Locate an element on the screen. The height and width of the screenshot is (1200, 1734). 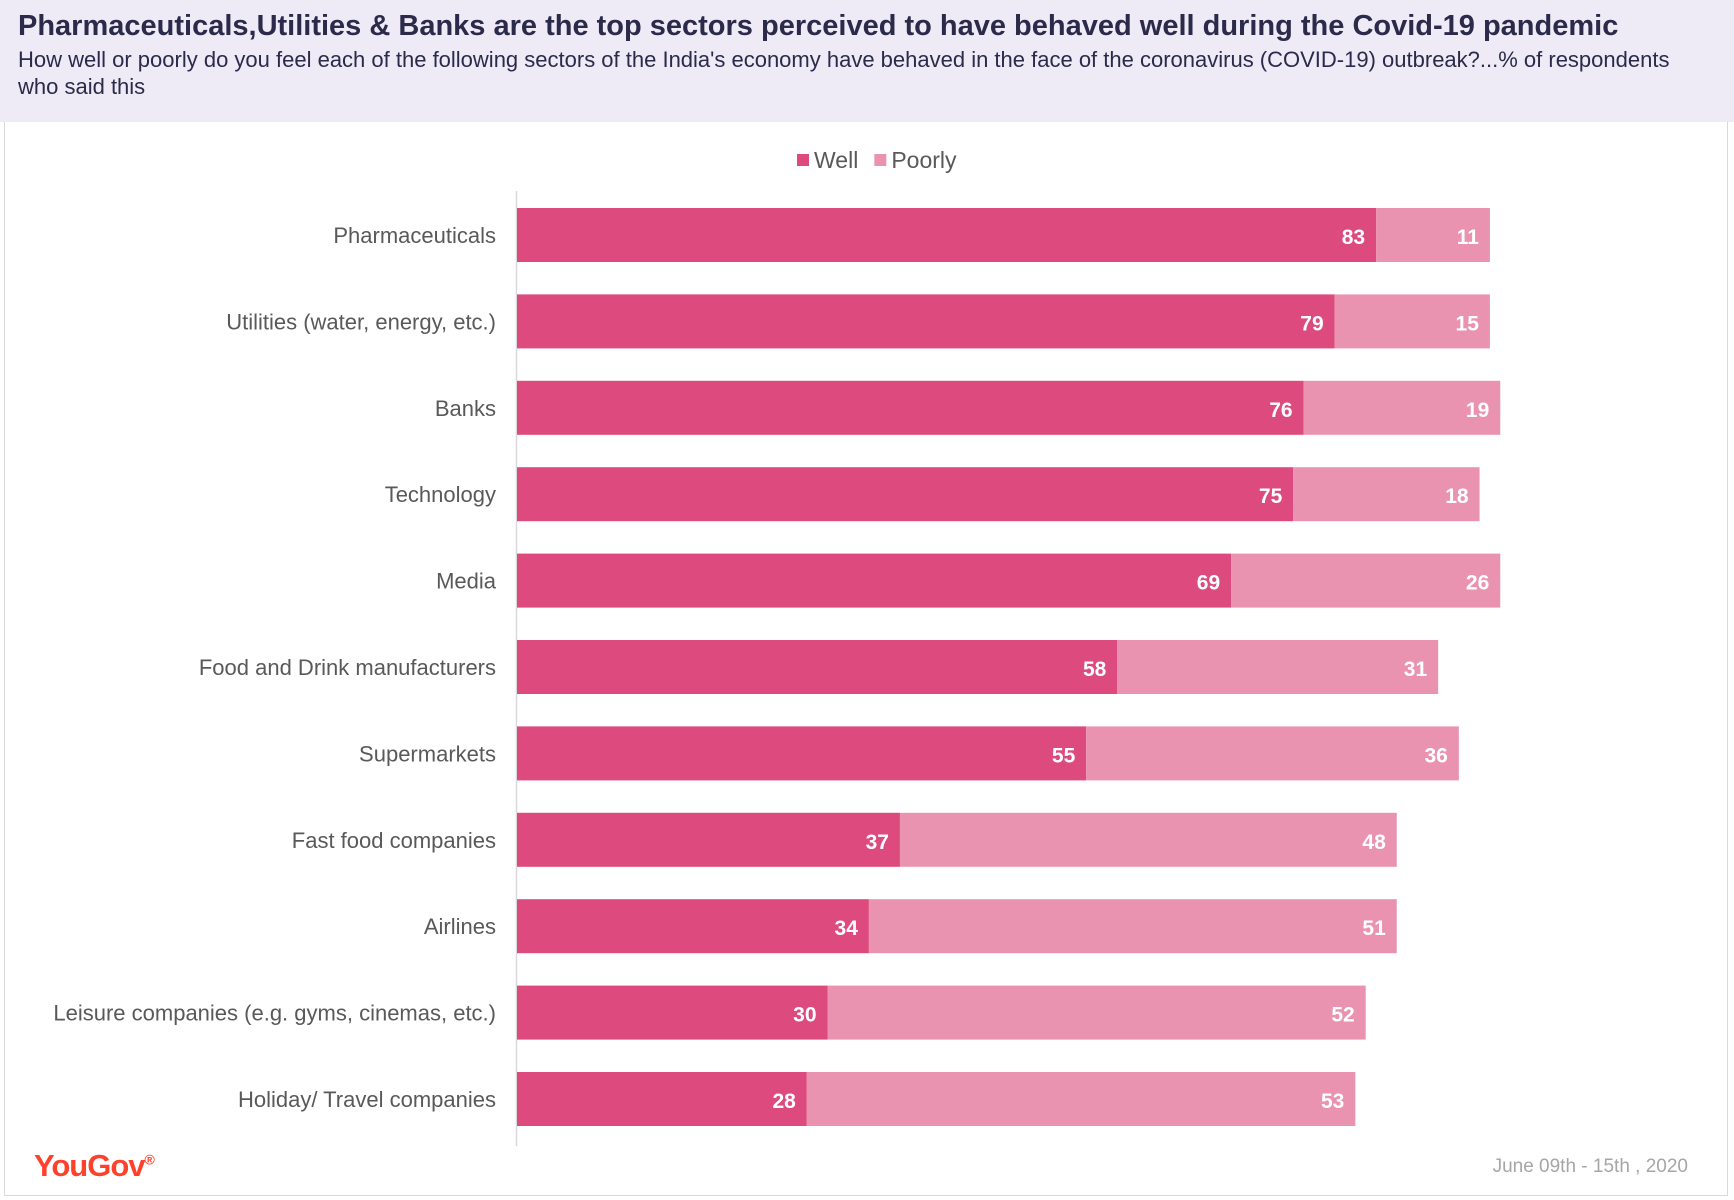
value-label-well-fast-food-companies: 37 is located at coordinates (877, 842).